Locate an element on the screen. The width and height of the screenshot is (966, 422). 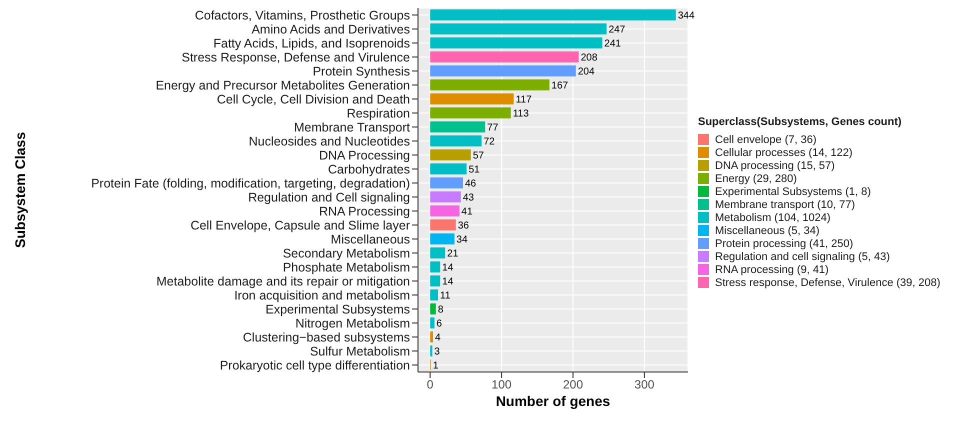
x-axis-title: Number of genes is located at coordinates (553, 401).